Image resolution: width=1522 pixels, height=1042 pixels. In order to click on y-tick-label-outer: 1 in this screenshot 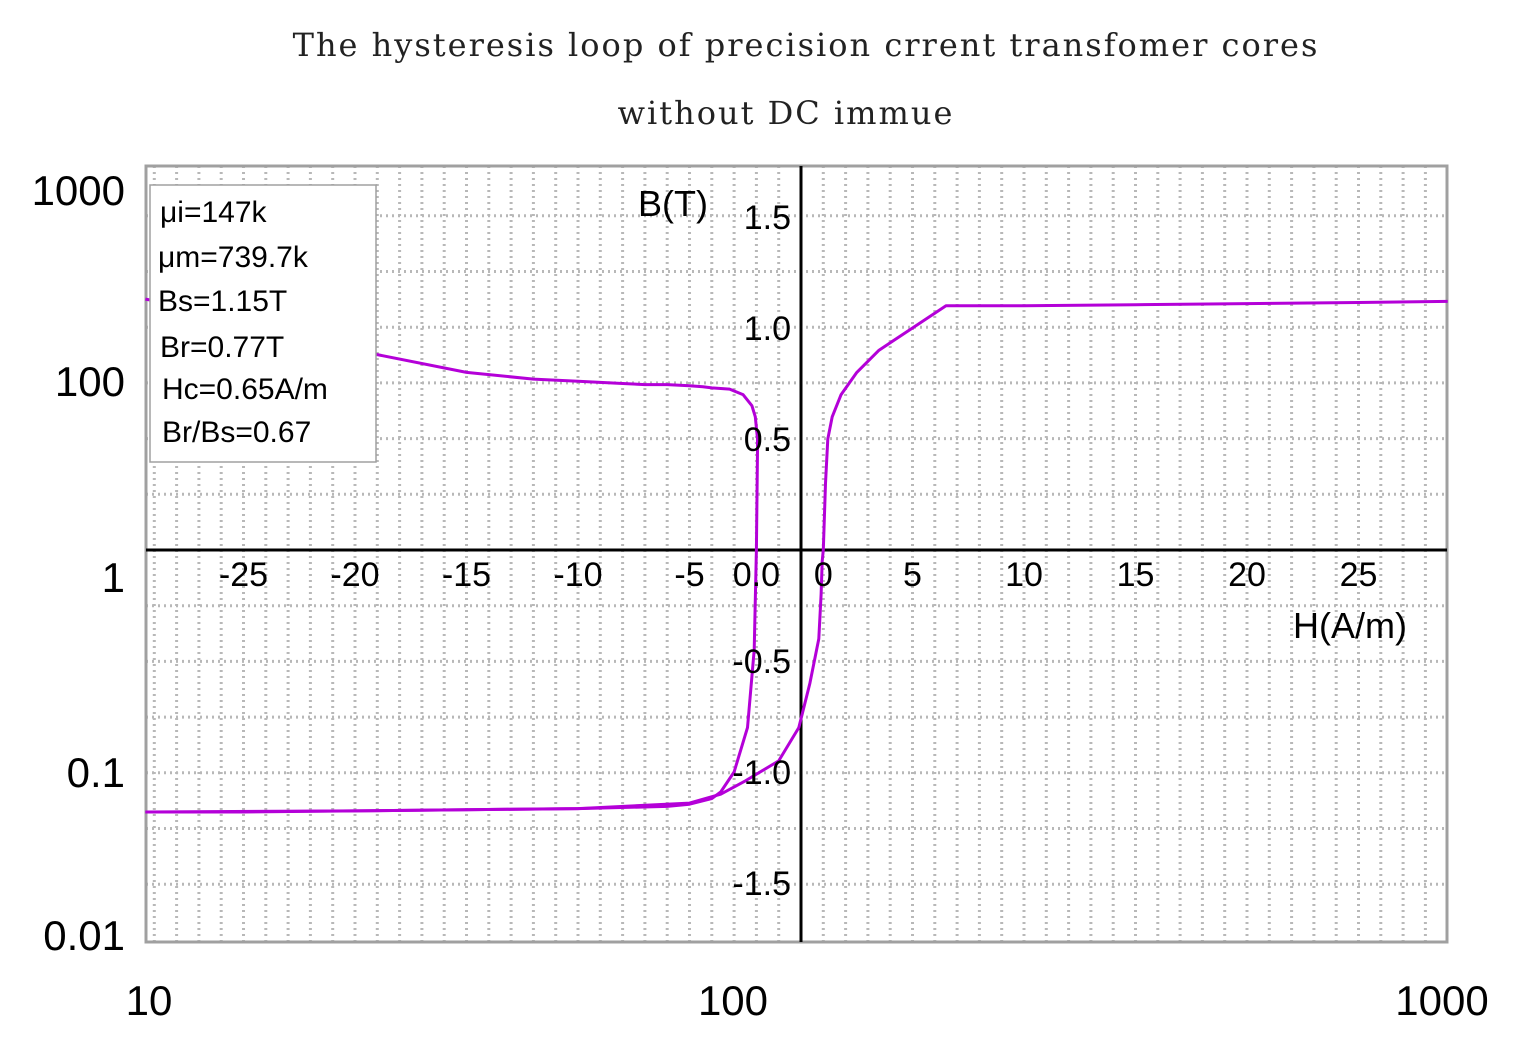, I will do `click(113, 577)`.